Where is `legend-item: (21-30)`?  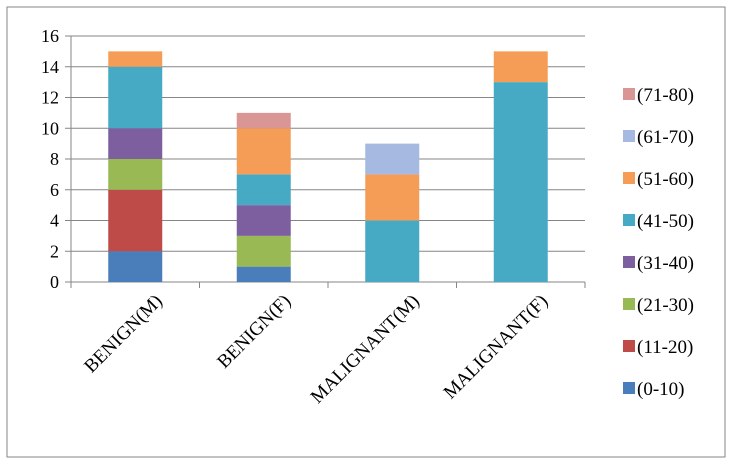
legend-item: (21-30) is located at coordinates (658, 305).